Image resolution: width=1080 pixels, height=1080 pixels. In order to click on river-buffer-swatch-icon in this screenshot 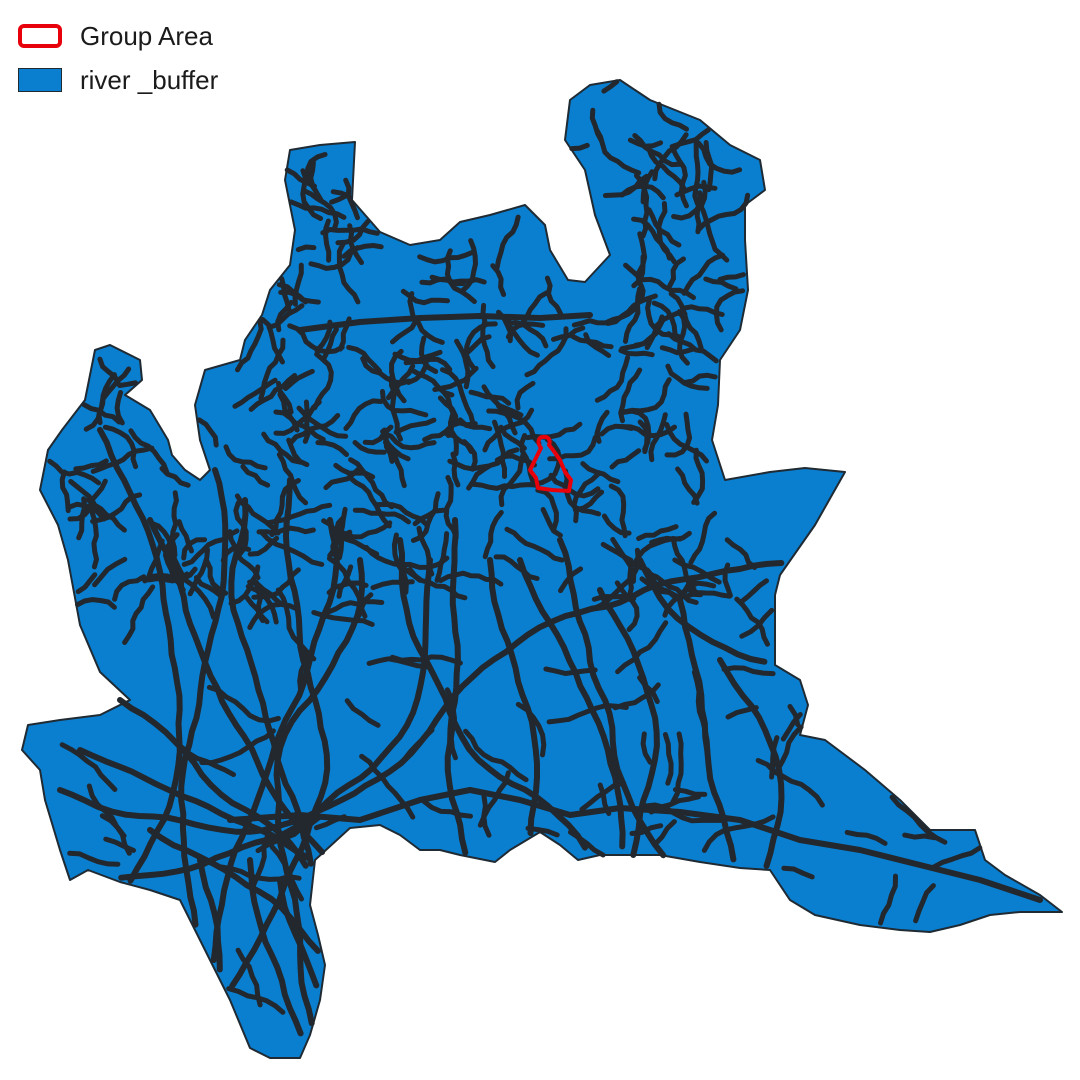, I will do `click(40, 80)`.